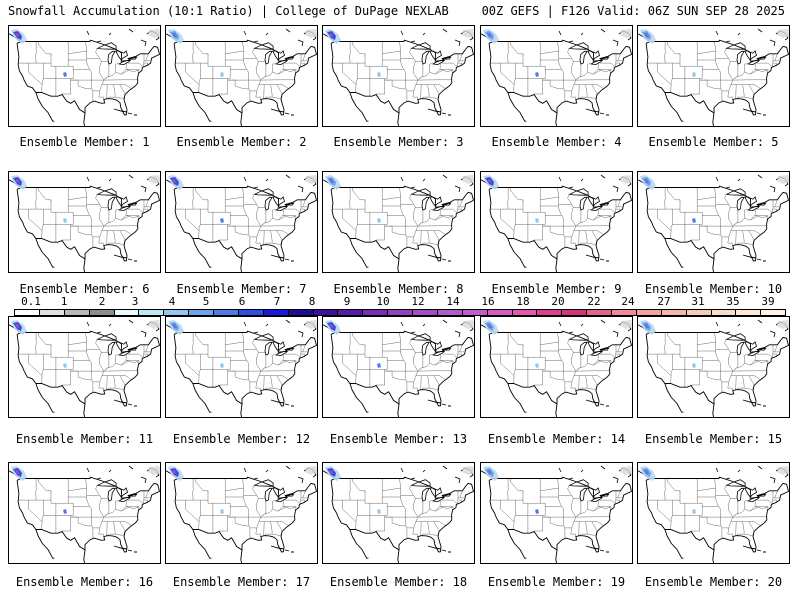 The height and width of the screenshot is (600, 800). What do you see at coordinates (664, 301) in the screenshot?
I see `colorbar-tick-label: 27` at bounding box center [664, 301].